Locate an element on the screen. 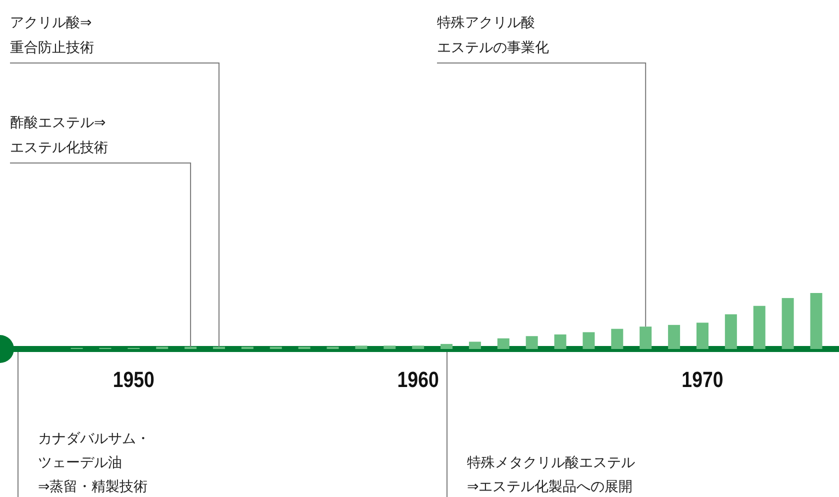 This screenshot has height=497, width=839. x-tick-label: 1960 is located at coordinates (418, 380).